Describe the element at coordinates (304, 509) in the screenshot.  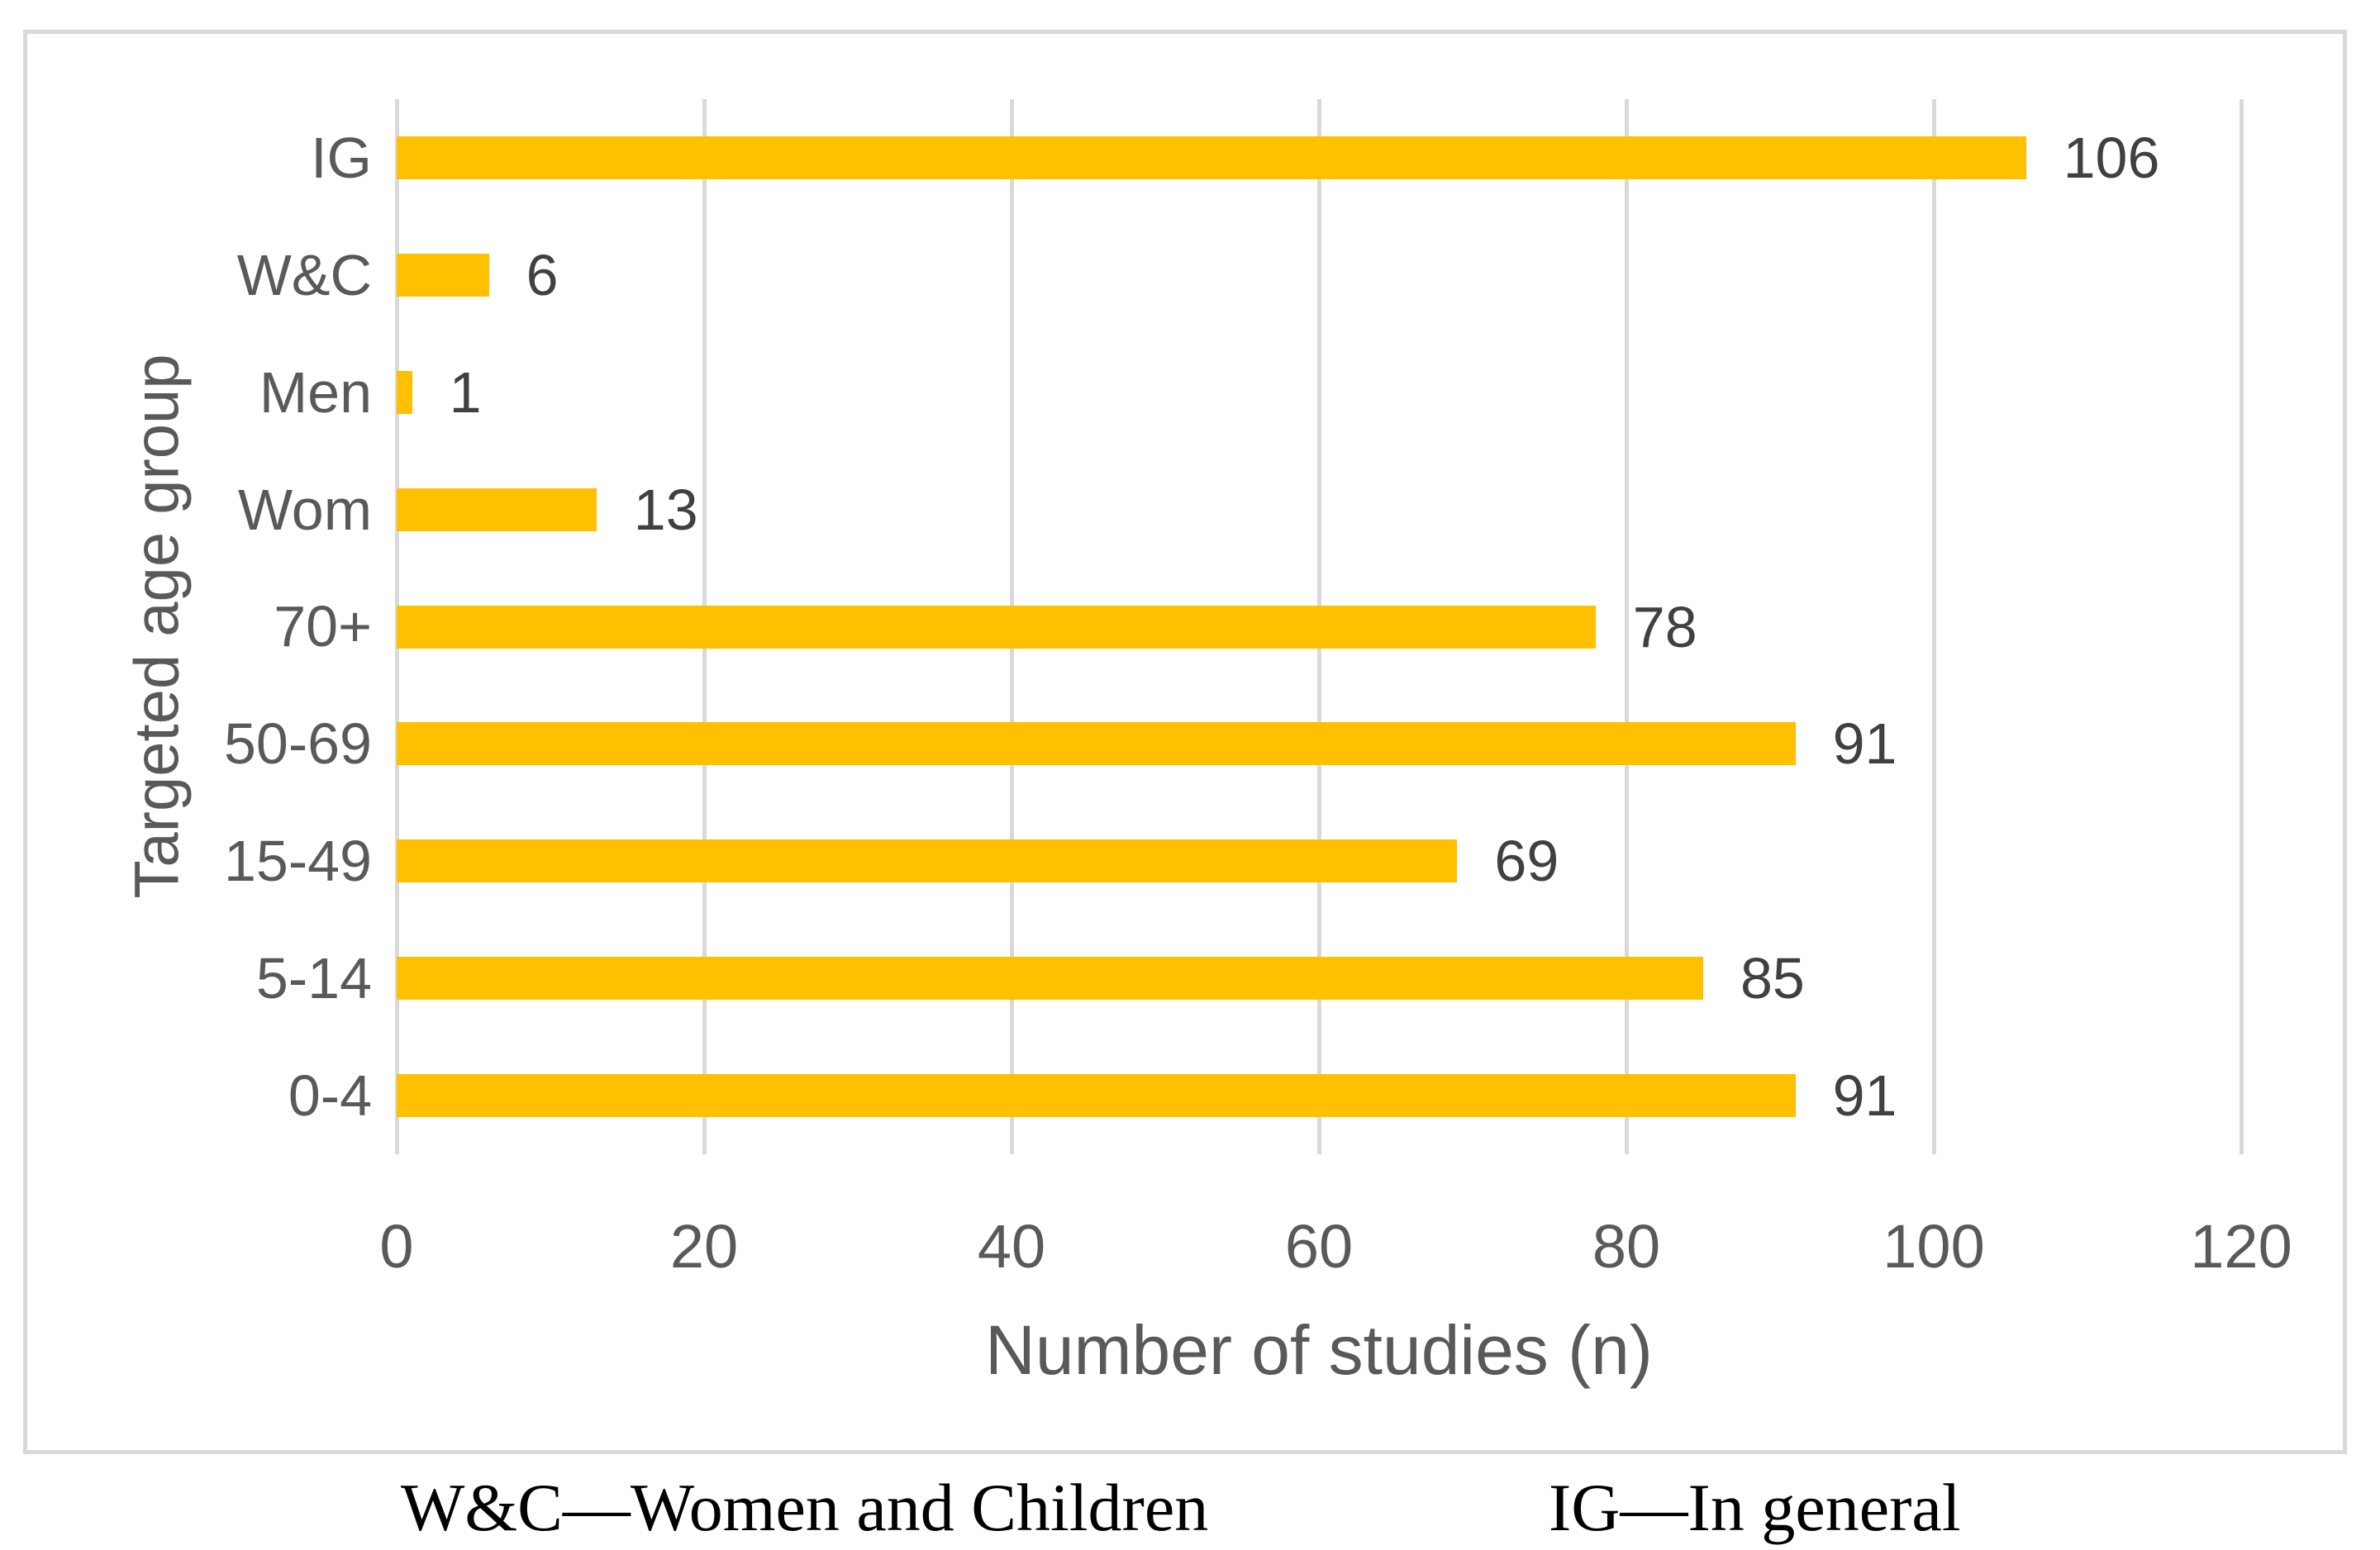
I see `category-label-Wom: Wom` at that location.